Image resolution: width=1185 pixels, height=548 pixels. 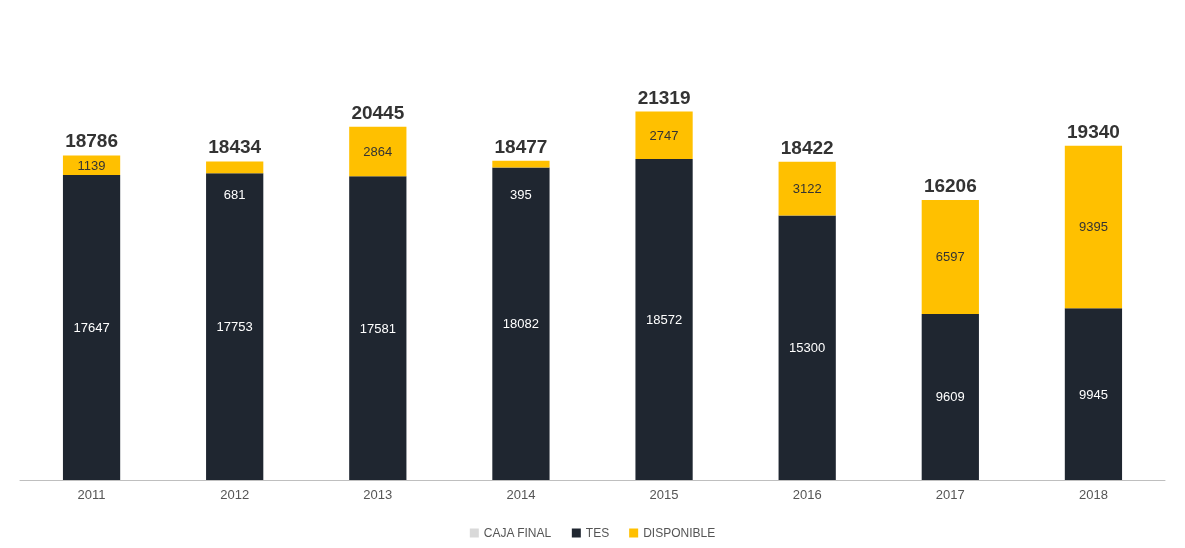 What do you see at coordinates (597, 533) in the screenshot?
I see `legend-label: TES` at bounding box center [597, 533].